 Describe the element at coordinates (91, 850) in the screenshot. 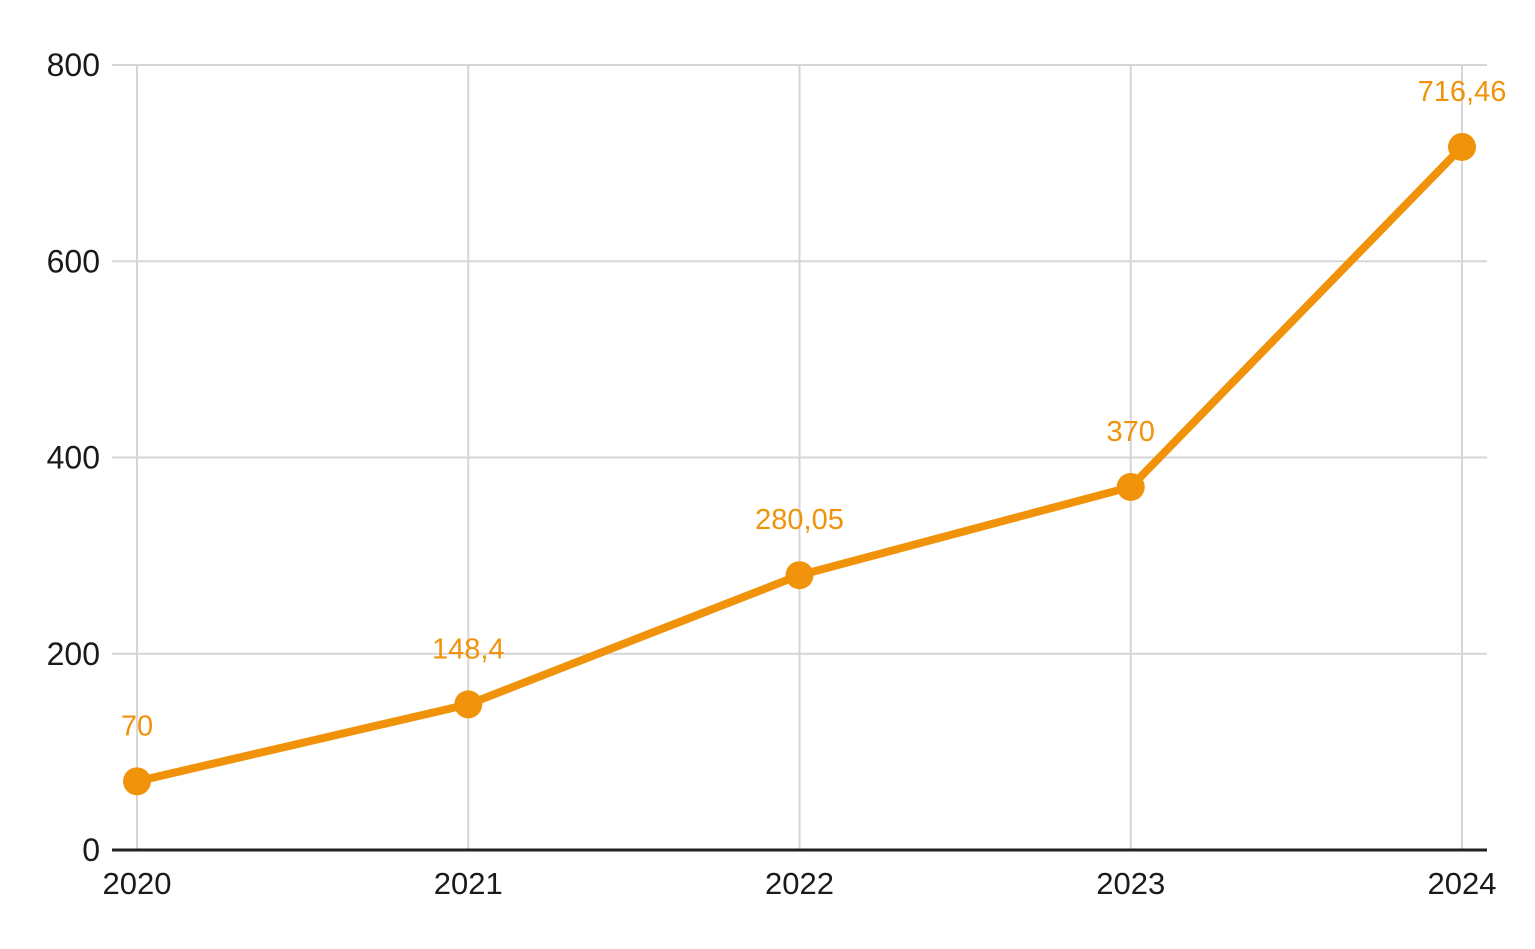

I see `y-tick-label: 0` at that location.